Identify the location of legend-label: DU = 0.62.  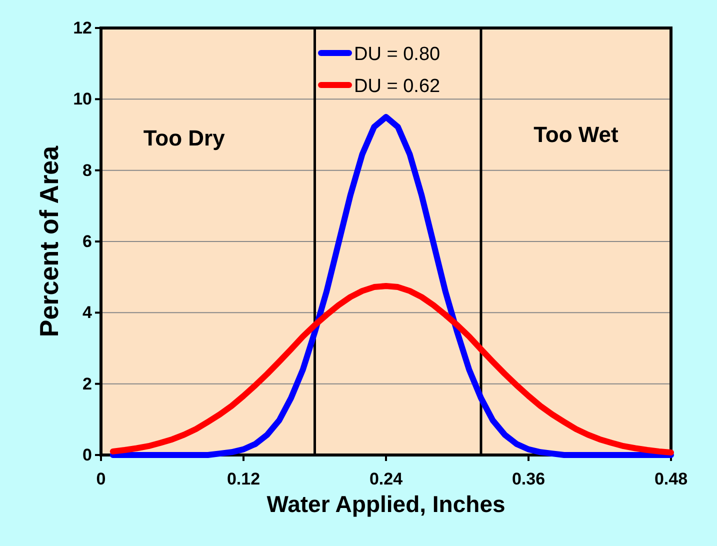
(397, 86).